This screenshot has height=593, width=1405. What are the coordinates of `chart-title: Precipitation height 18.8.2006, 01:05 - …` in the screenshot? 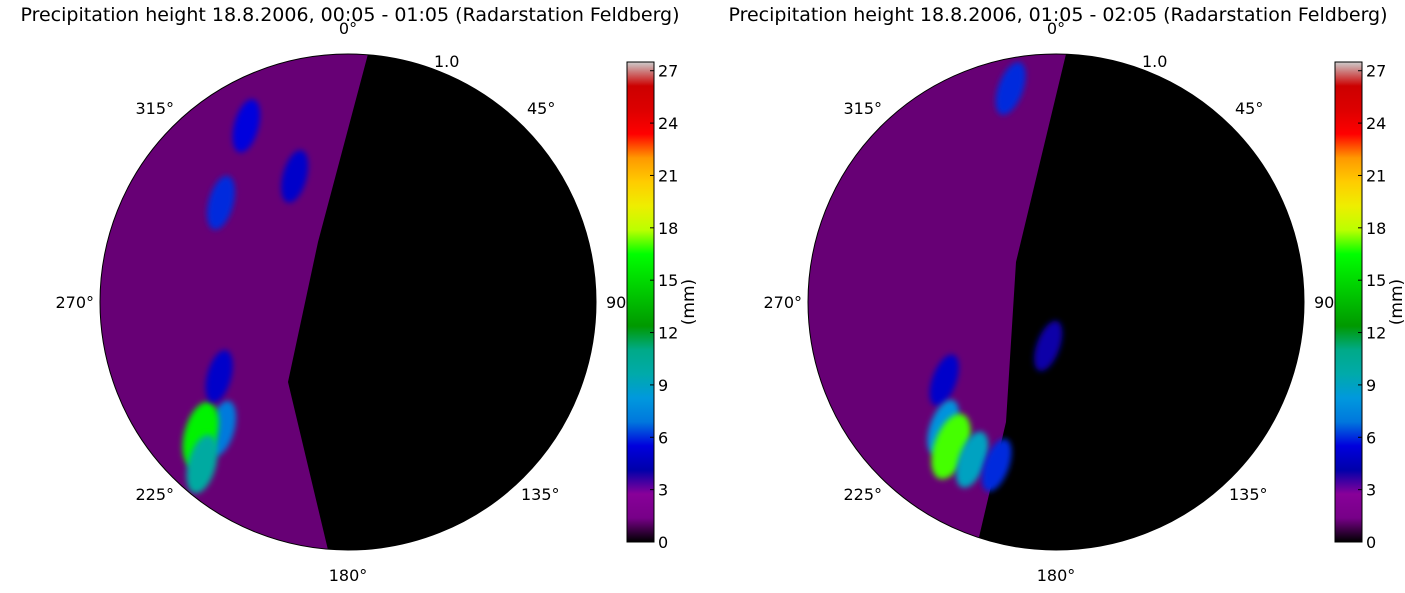 It's located at (1058, 15).